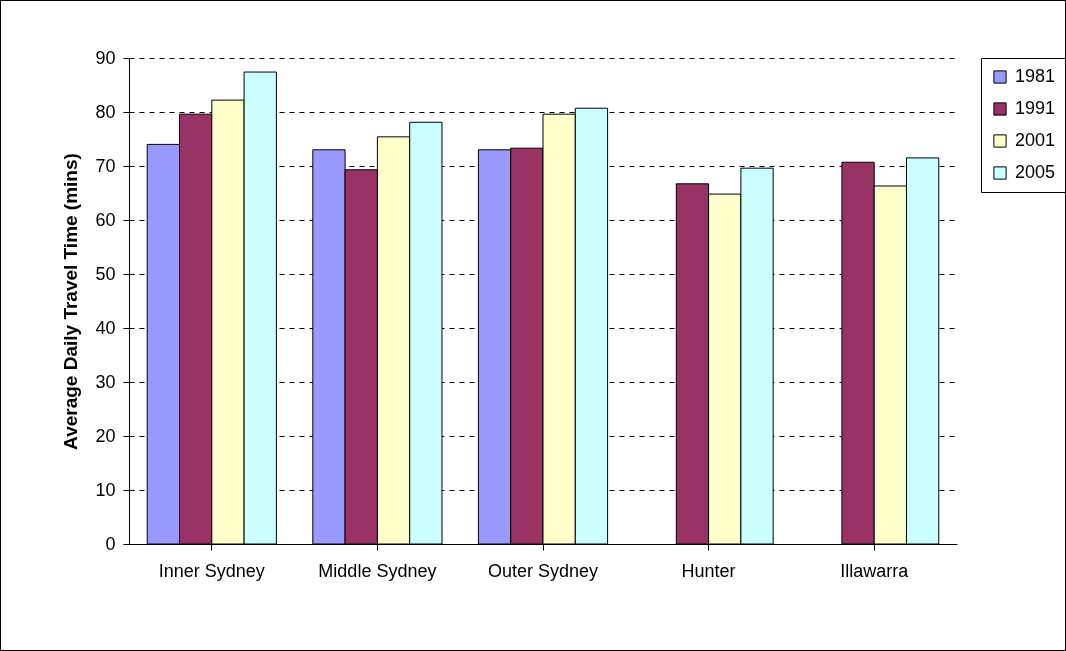 The image size is (1066, 651). What do you see at coordinates (1035, 76) in the screenshot?
I see `legend-label: 1981` at bounding box center [1035, 76].